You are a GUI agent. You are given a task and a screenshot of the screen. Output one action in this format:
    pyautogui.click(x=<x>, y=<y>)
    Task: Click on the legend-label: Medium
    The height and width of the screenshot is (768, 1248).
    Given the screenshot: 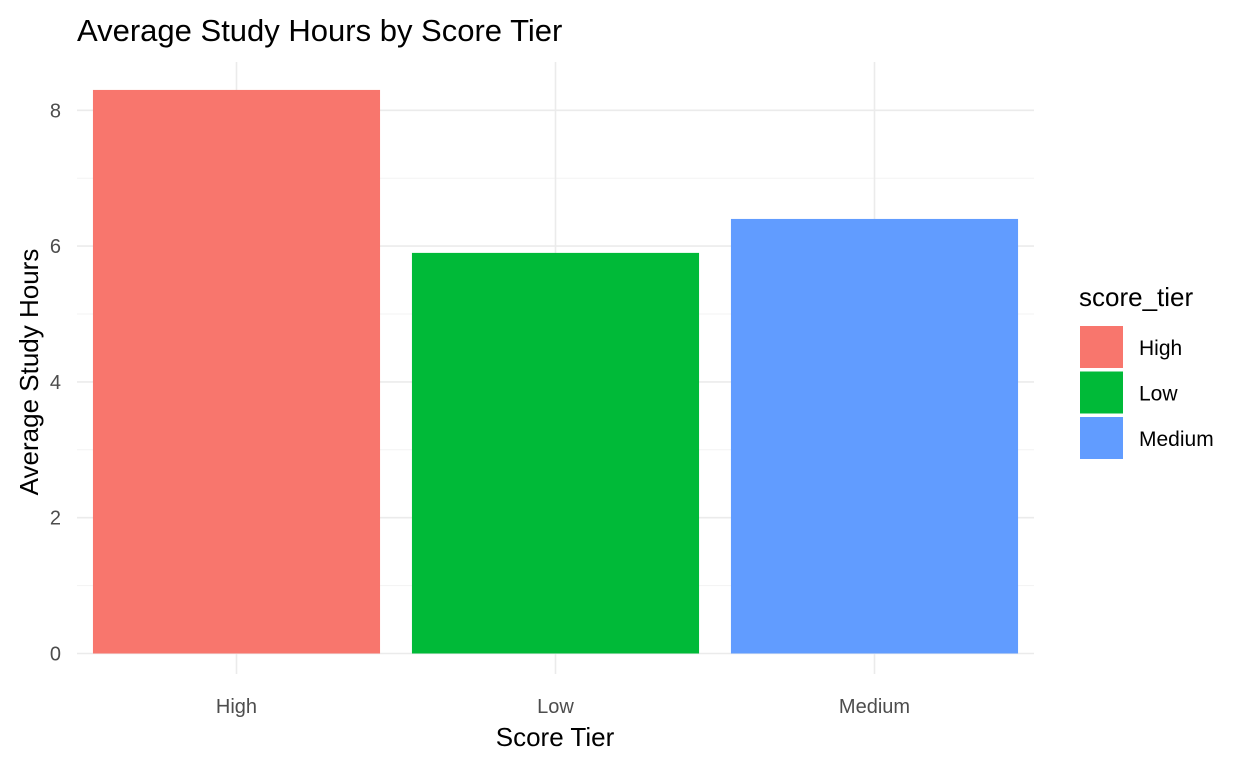 What is the action you would take?
    pyautogui.click(x=1176, y=439)
    